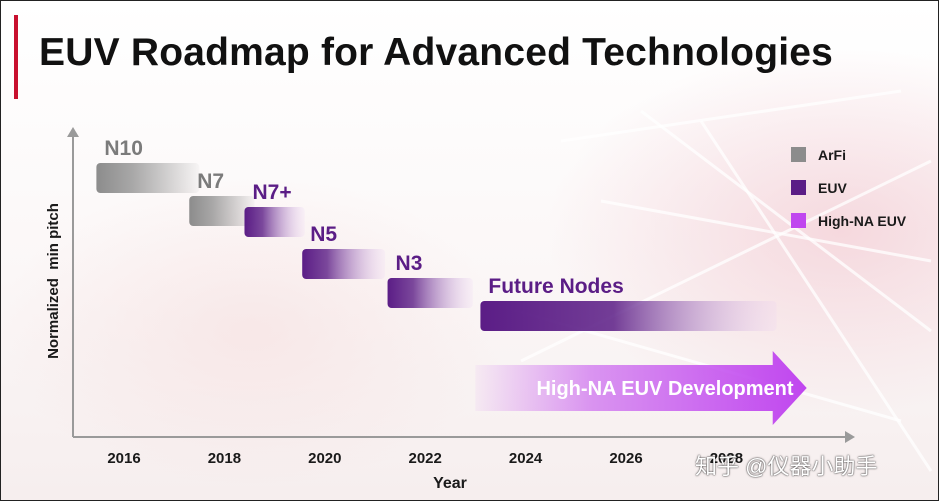  What do you see at coordinates (555, 286) in the screenshot?
I see `node-label: Future Nodes` at bounding box center [555, 286].